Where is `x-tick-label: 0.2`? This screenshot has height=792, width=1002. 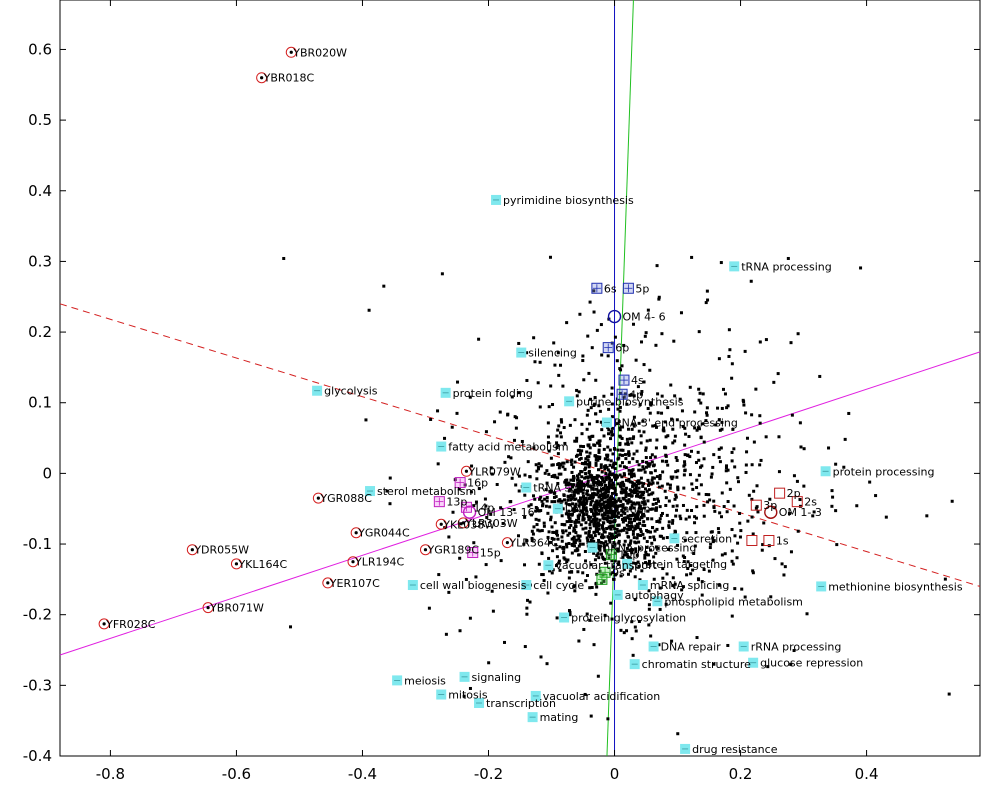 x-tick-label: 0.2 is located at coordinates (741, 774).